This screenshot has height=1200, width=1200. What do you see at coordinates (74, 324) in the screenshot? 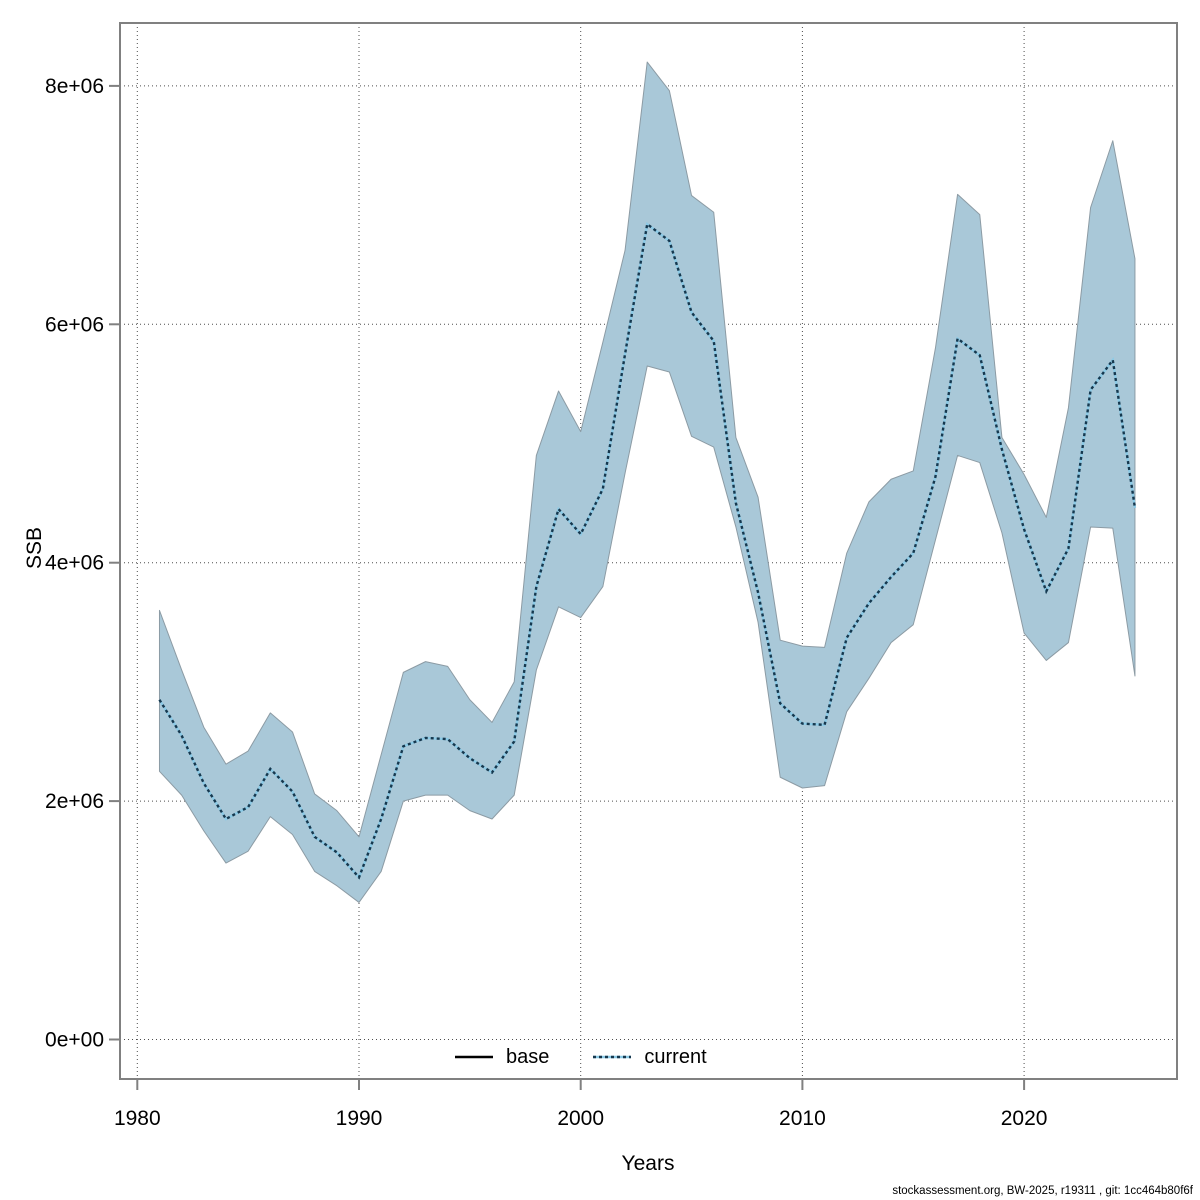
I see `y-tick-label: 6e+06` at bounding box center [74, 324].